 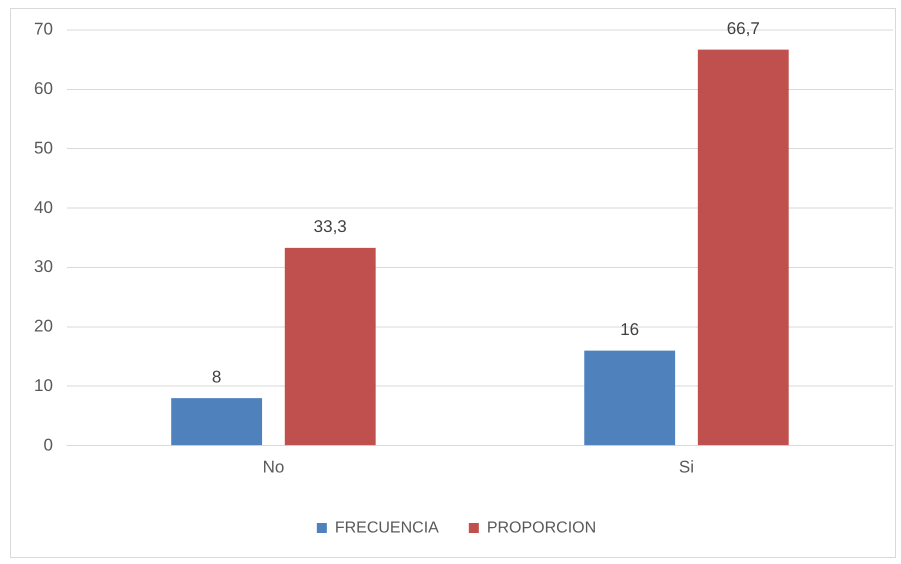 What do you see at coordinates (43, 326) in the screenshot?
I see `y-tick-label: 20` at bounding box center [43, 326].